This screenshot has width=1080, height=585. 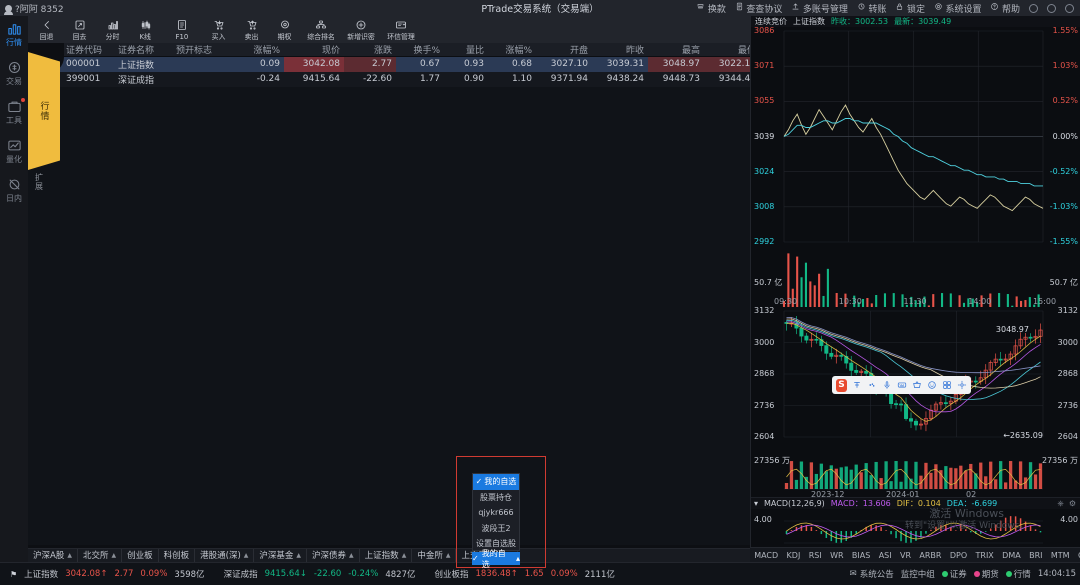 I want to click on close-icon, so click(x=1069, y=8).